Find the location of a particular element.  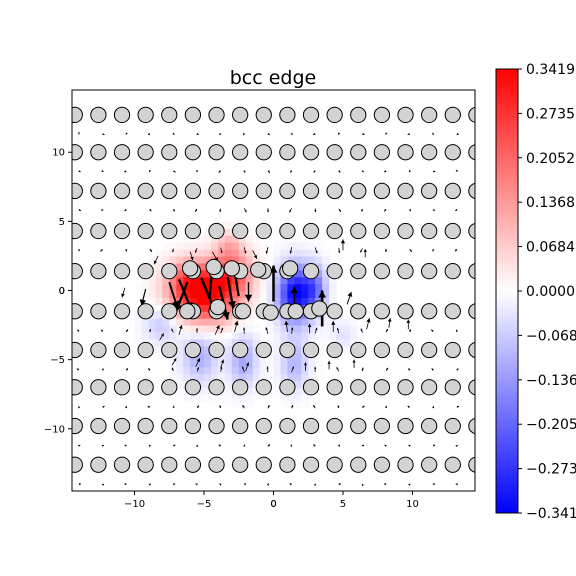

y-tick-label: 0 is located at coordinates (62, 291).